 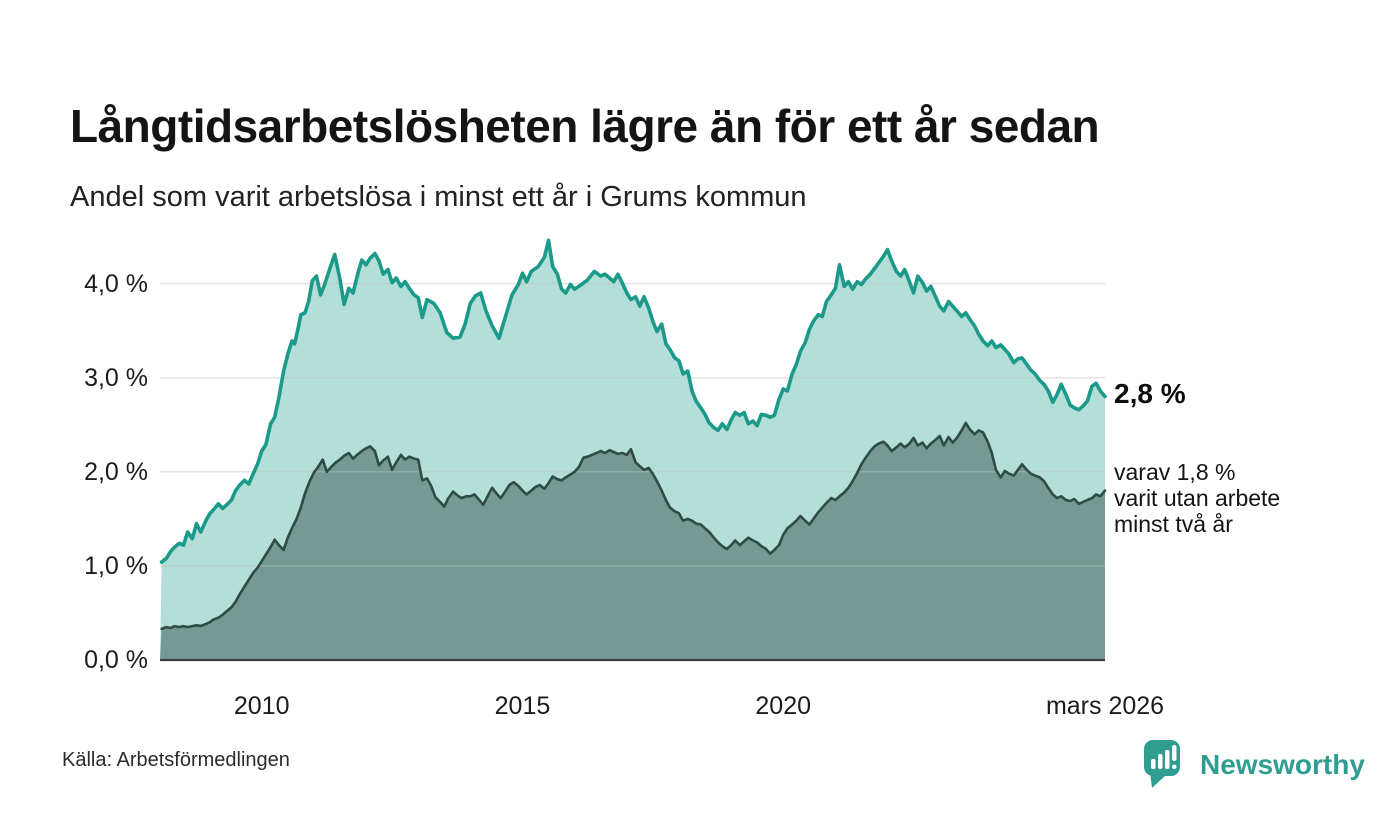 I want to click on newsworthy-brand: Newsworthy, so click(x=1253, y=764).